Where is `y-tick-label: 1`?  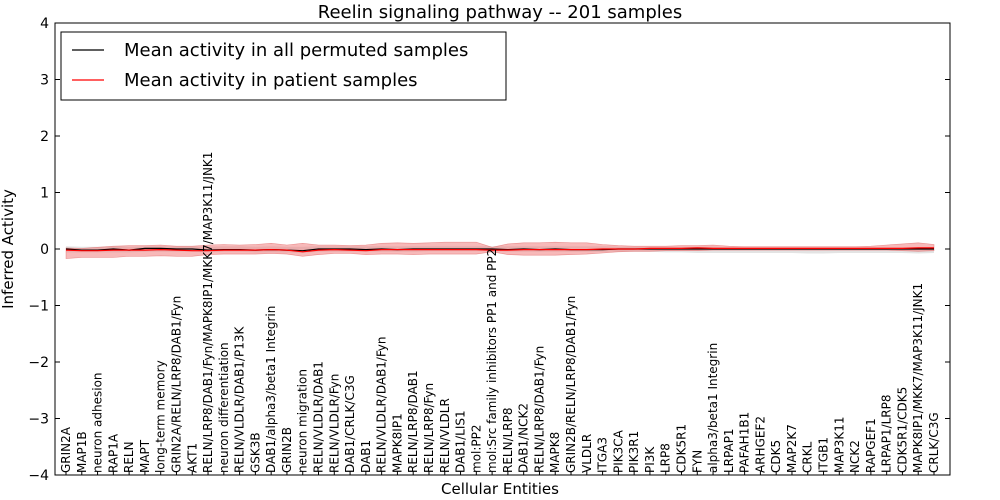 y-tick-label: 1 is located at coordinates (44, 194).